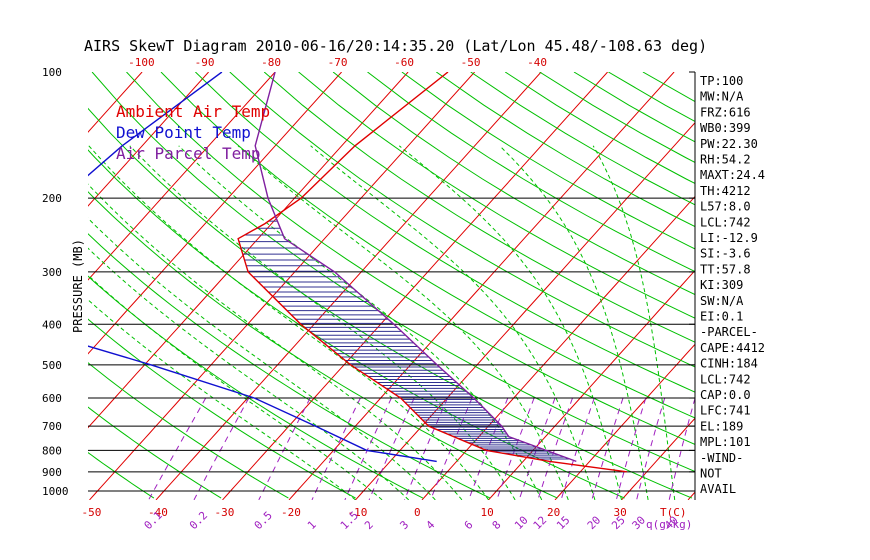 Image resolution: width=870 pixels, height=560 pixels. What do you see at coordinates (725, 254) in the screenshot?
I see `index-label: SI:-3.6` at bounding box center [725, 254].